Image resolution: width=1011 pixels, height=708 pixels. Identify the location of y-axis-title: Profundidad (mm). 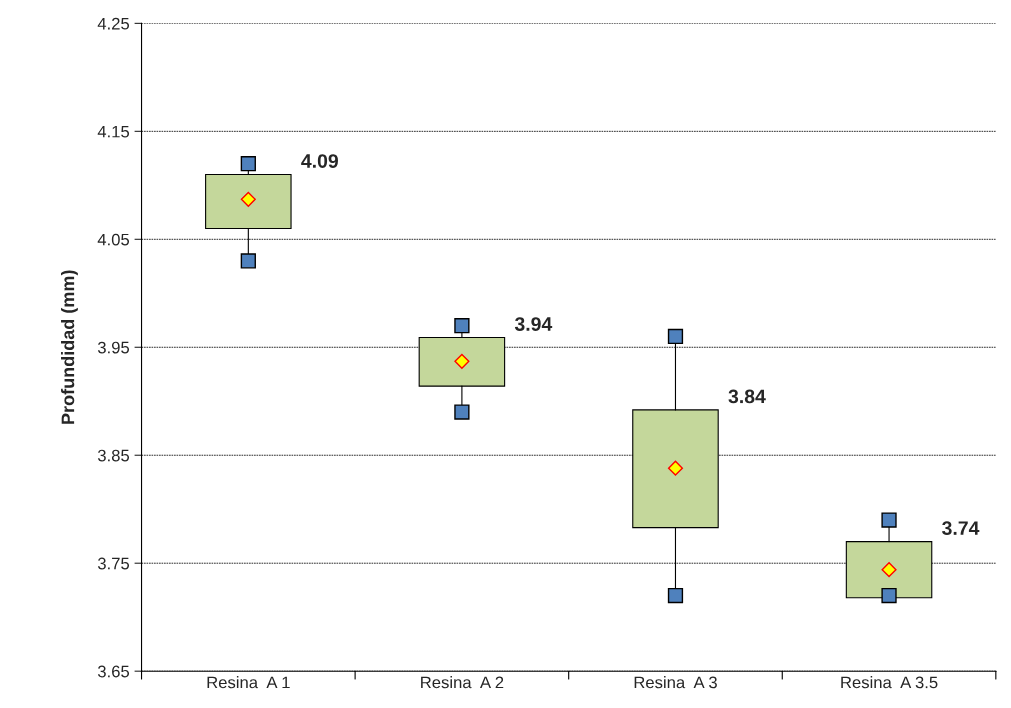
(69, 347).